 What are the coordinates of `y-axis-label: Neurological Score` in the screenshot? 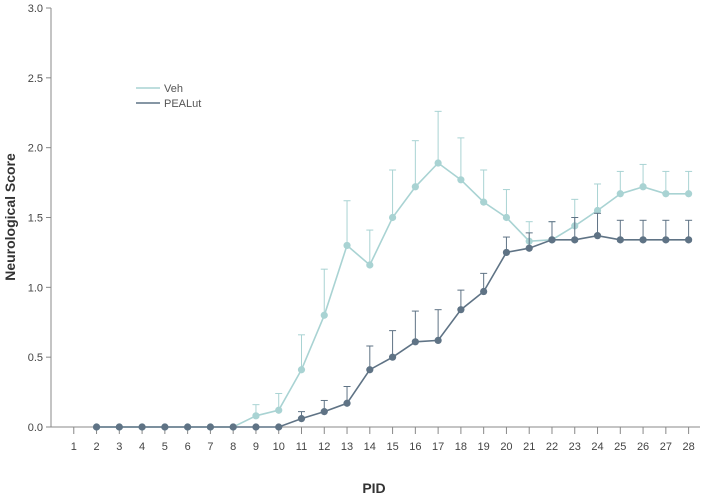 It's located at (10, 217).